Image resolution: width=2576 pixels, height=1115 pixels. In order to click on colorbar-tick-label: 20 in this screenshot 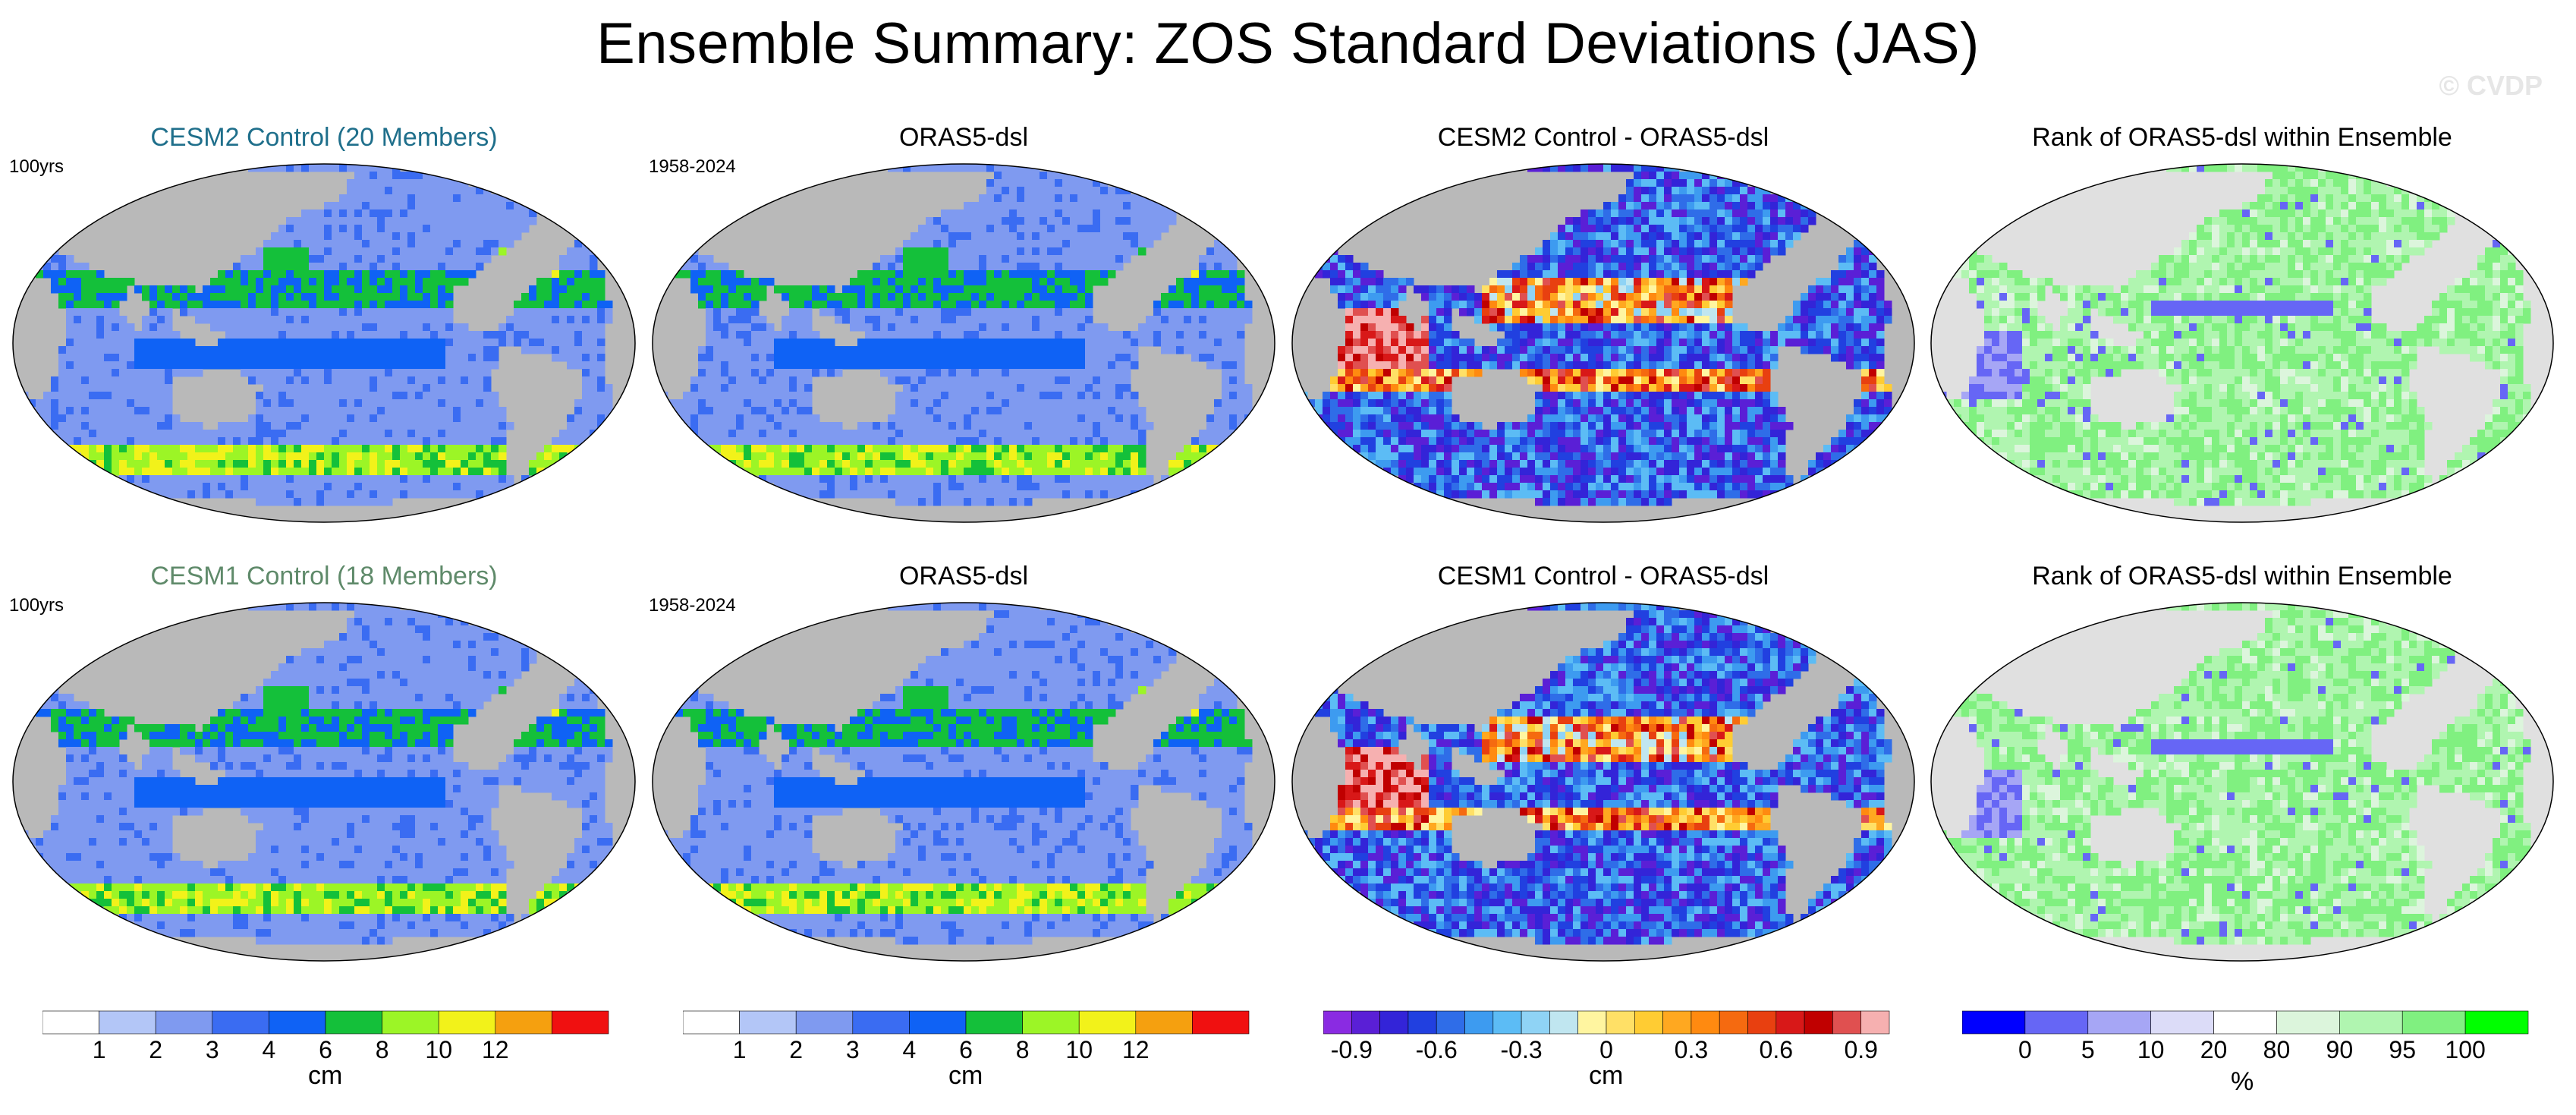, I will do `click(2214, 1049)`.